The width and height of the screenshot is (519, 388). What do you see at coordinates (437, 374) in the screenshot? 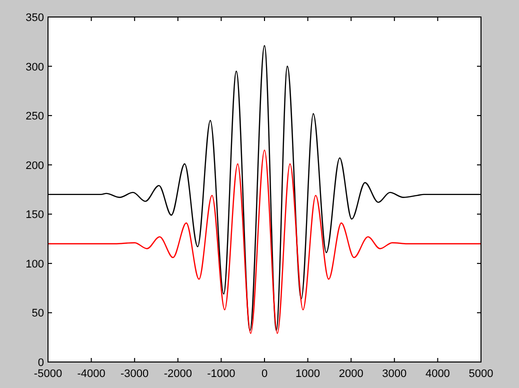
I see `x-tick-label: 4000` at bounding box center [437, 374].